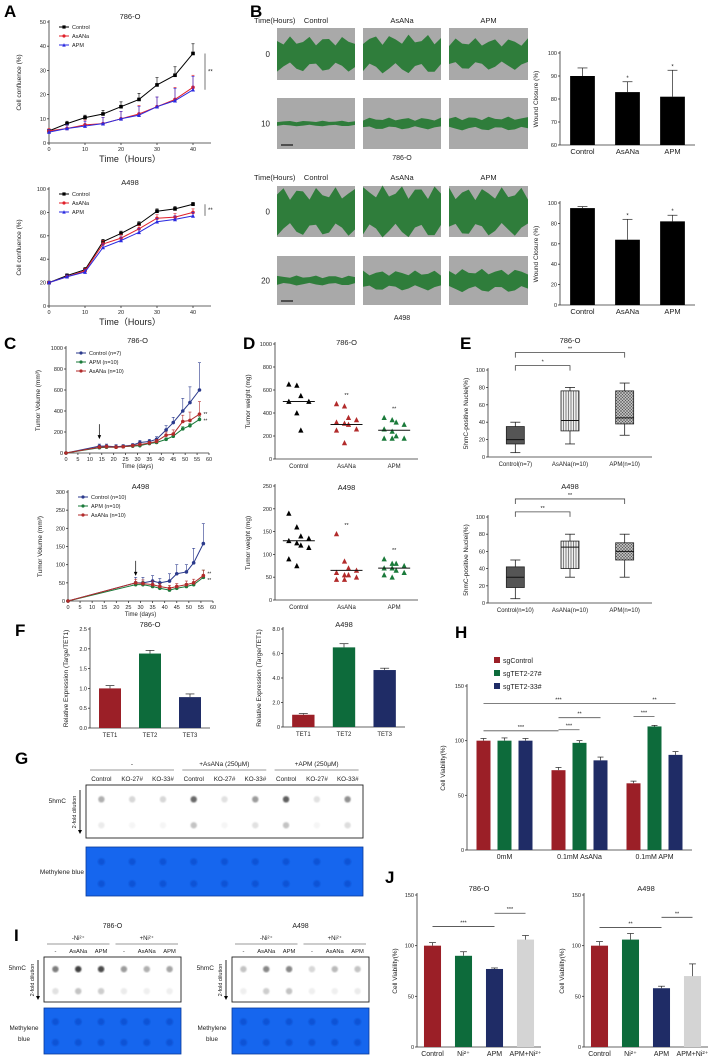 This screenshot has width=709, height=1061. What do you see at coordinates (402, 318) in the screenshot?
I see `wound-cell-line-label: A498` at bounding box center [402, 318].